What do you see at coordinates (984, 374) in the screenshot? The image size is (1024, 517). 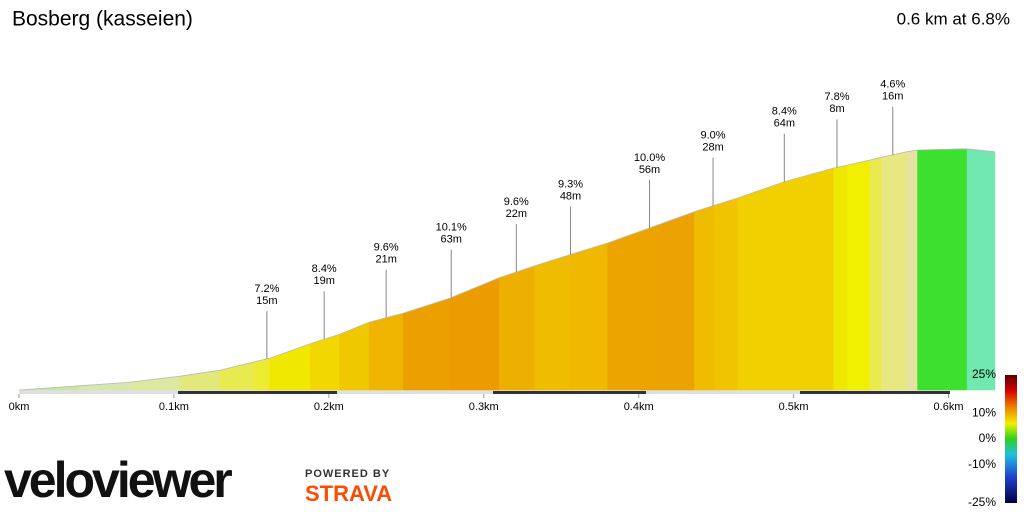 I see `legend-label: 25%` at bounding box center [984, 374].